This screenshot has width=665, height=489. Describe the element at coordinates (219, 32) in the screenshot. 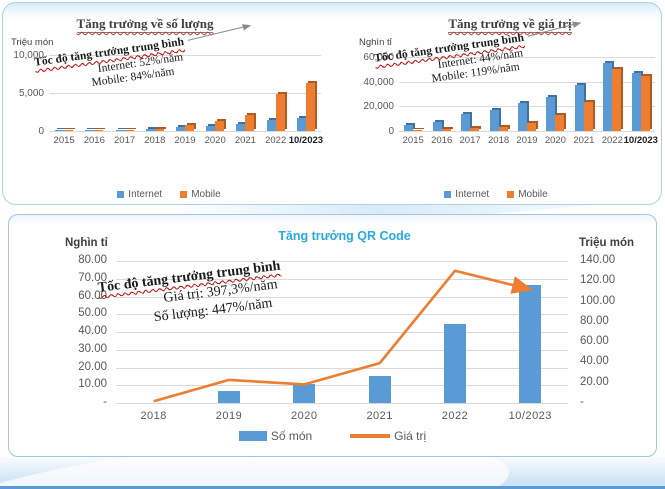

I see `trend-arrow-icon` at that location.